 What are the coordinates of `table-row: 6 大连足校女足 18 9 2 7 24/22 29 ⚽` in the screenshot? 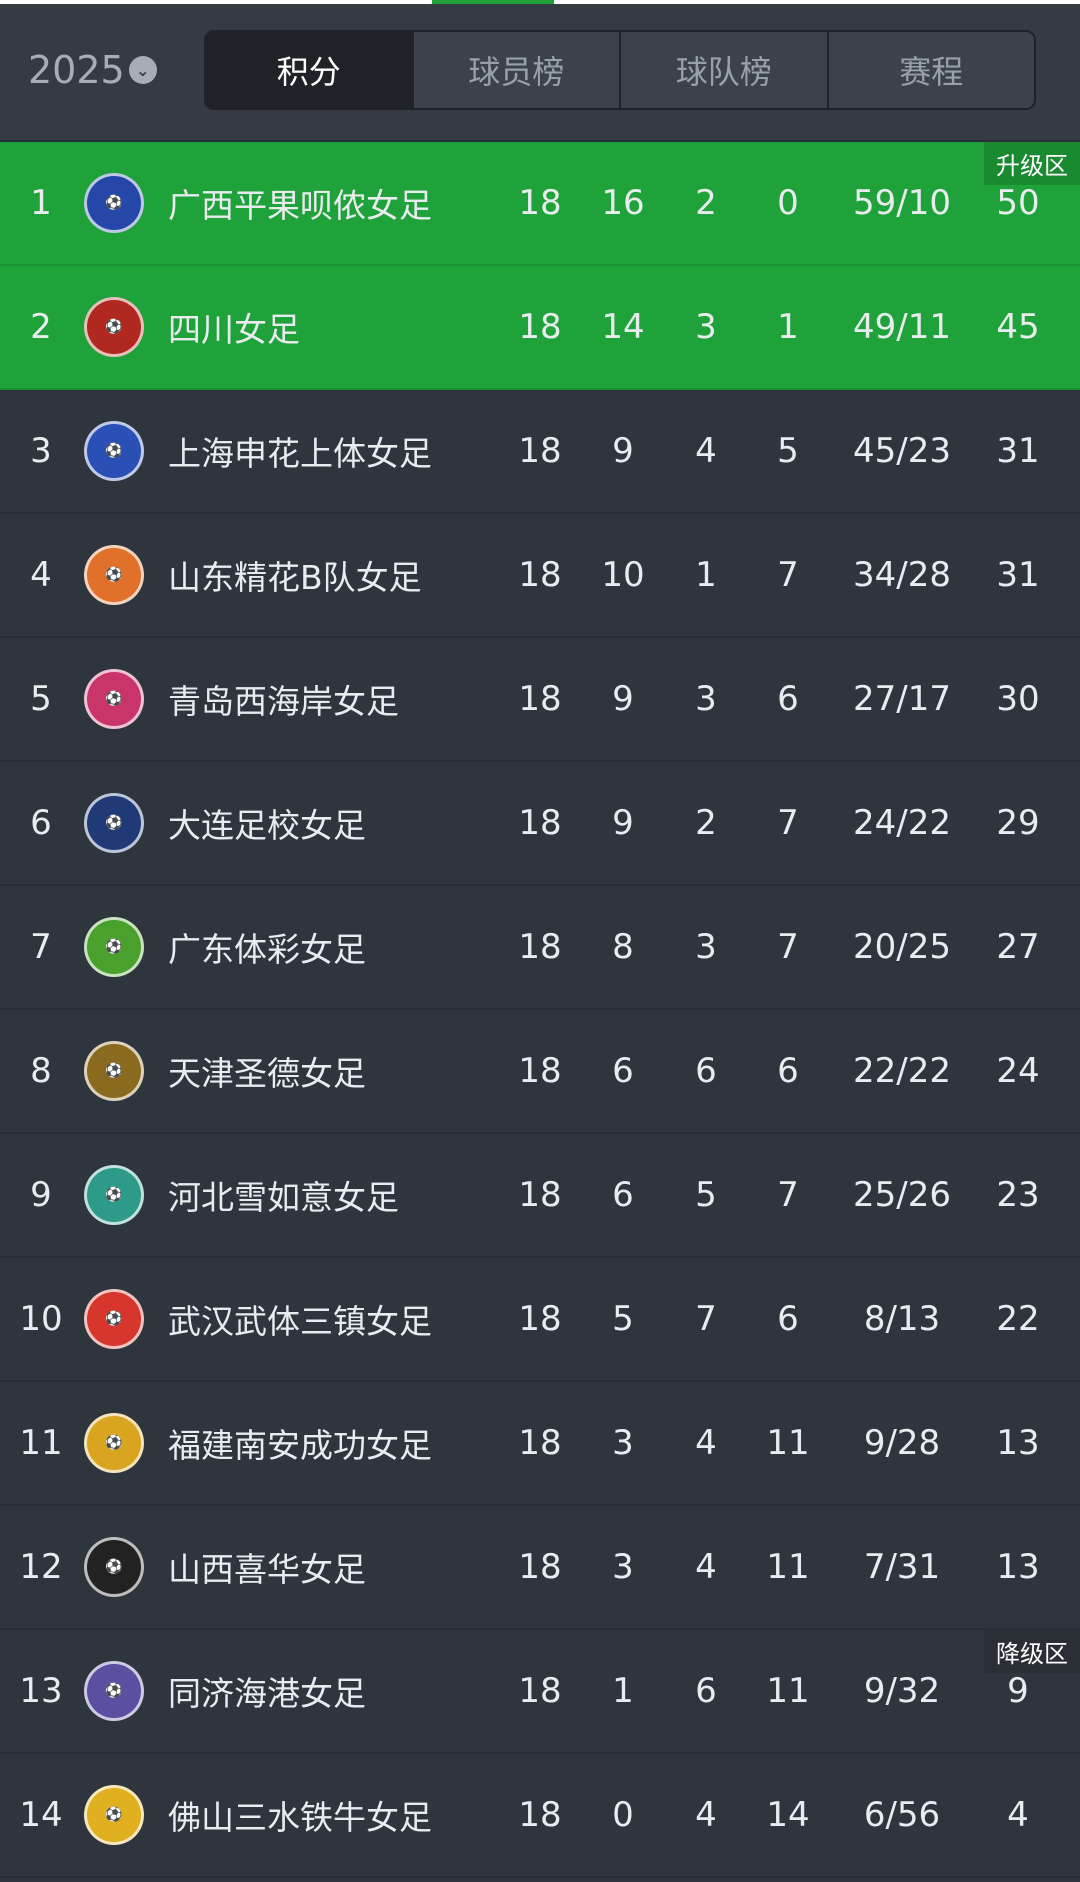 It's located at (540, 824).